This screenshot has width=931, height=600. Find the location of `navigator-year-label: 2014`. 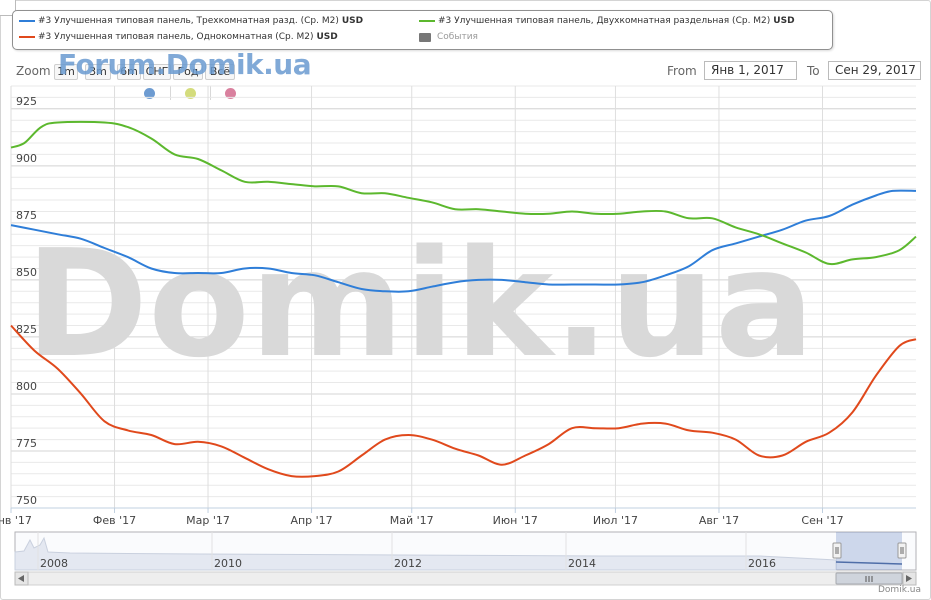

navigator-year-label: 2014 is located at coordinates (582, 563).